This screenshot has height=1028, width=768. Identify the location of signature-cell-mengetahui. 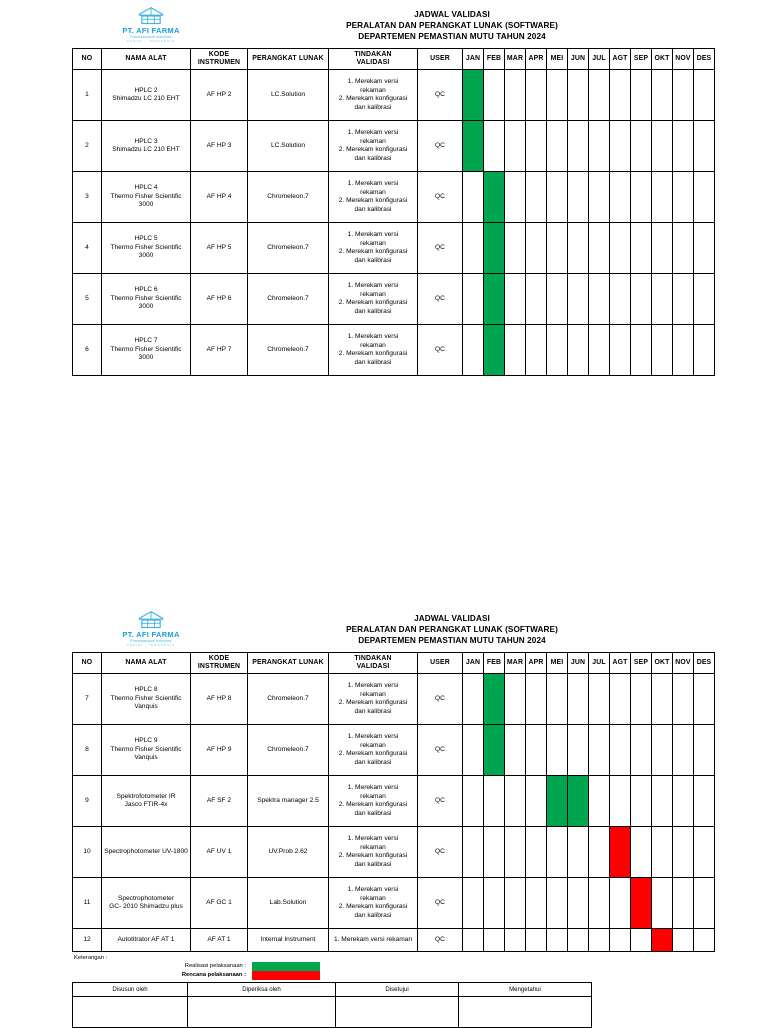
(525, 1012).